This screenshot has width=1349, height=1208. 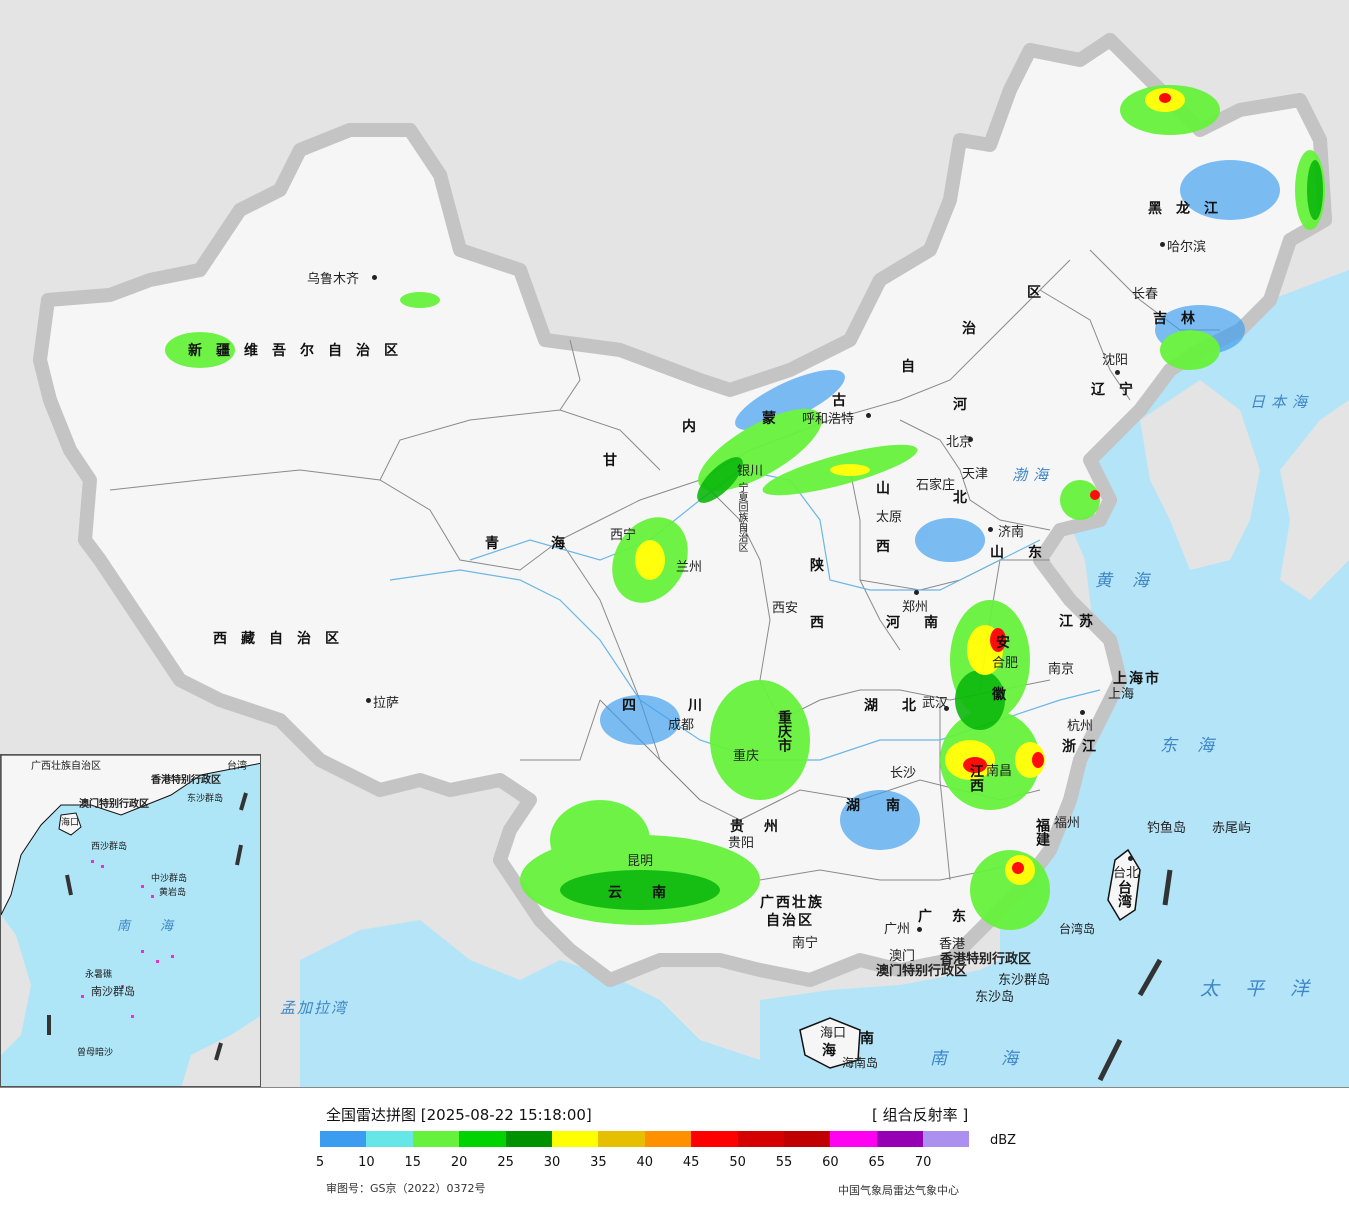 I want to click on label-nmg-6: 区, so click(x=1041, y=293).